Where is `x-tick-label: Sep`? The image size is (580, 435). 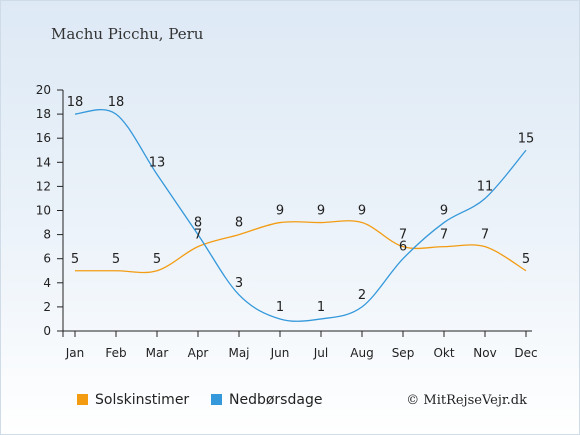 x-tick-label: Sep is located at coordinates (403, 353).